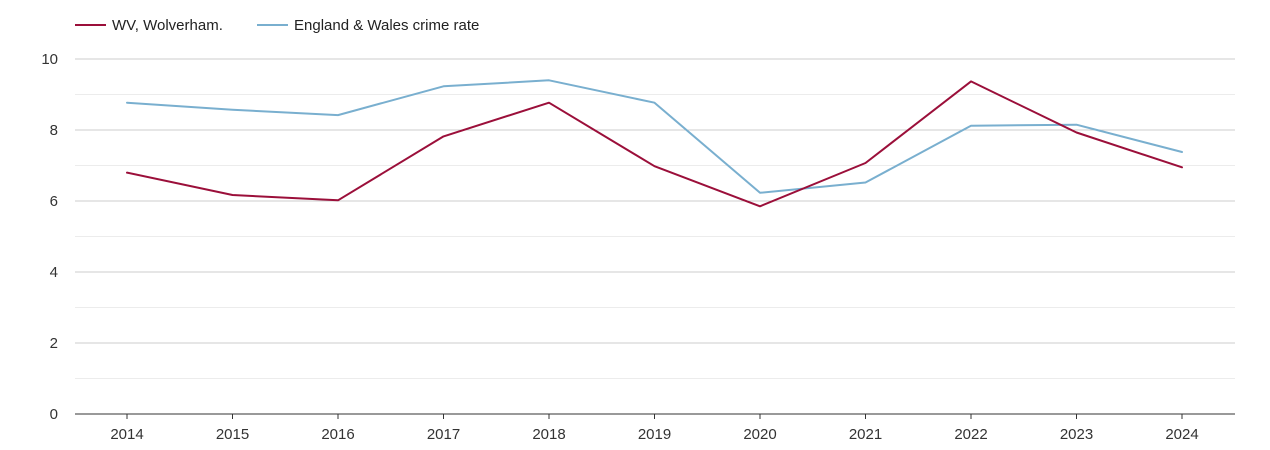  Describe the element at coordinates (386, 25) in the screenshot. I see `legend-label-england-wales: England & Wales crime rate` at that location.